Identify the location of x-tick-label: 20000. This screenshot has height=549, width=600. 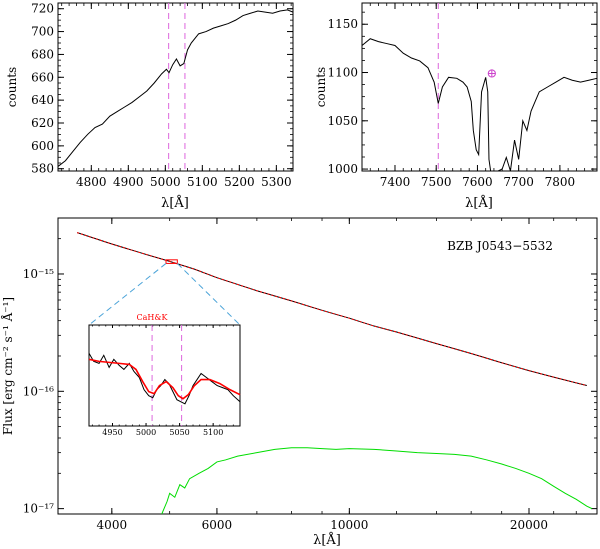
(529, 525).